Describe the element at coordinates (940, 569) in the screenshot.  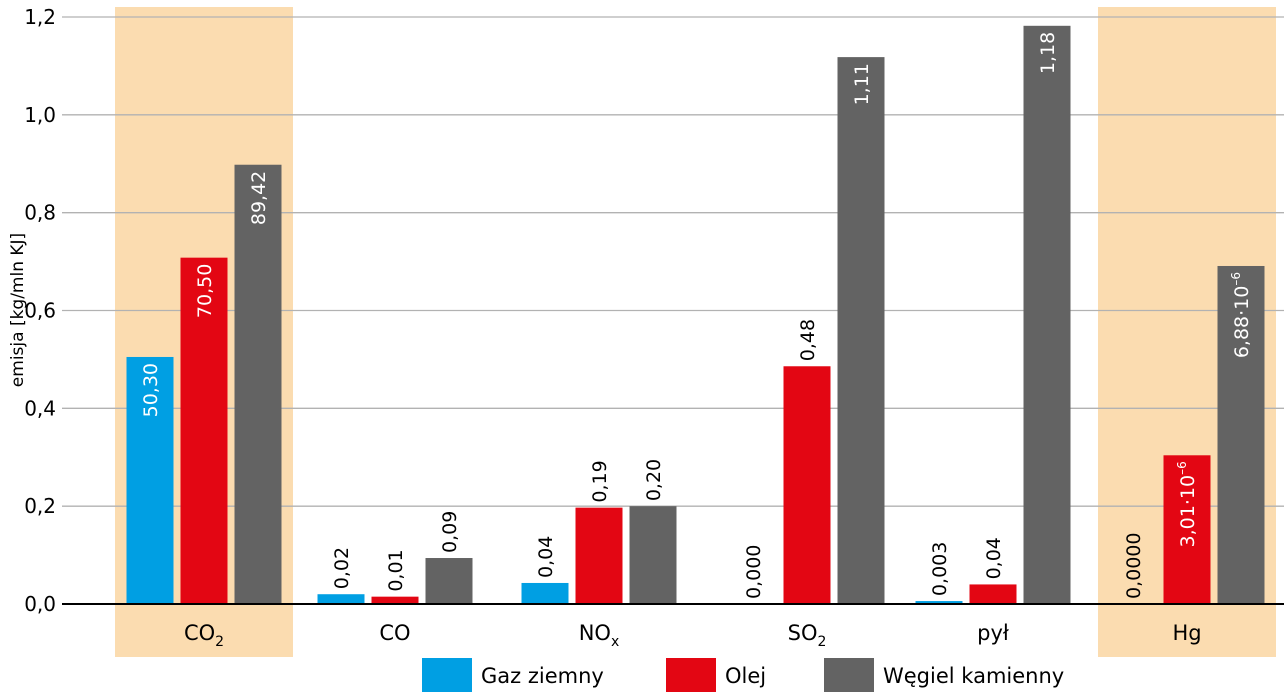
I see `bar-value-label: 0,003` at that location.